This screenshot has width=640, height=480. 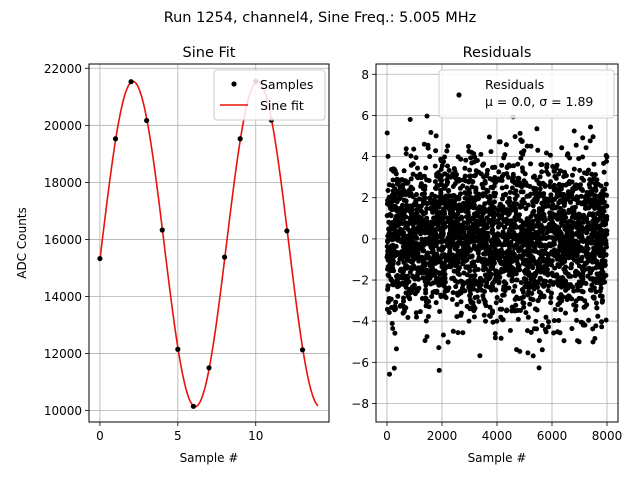 What do you see at coordinates (22, 243) in the screenshot?
I see `sine-fit-ylabel: ADC Counts` at bounding box center [22, 243].